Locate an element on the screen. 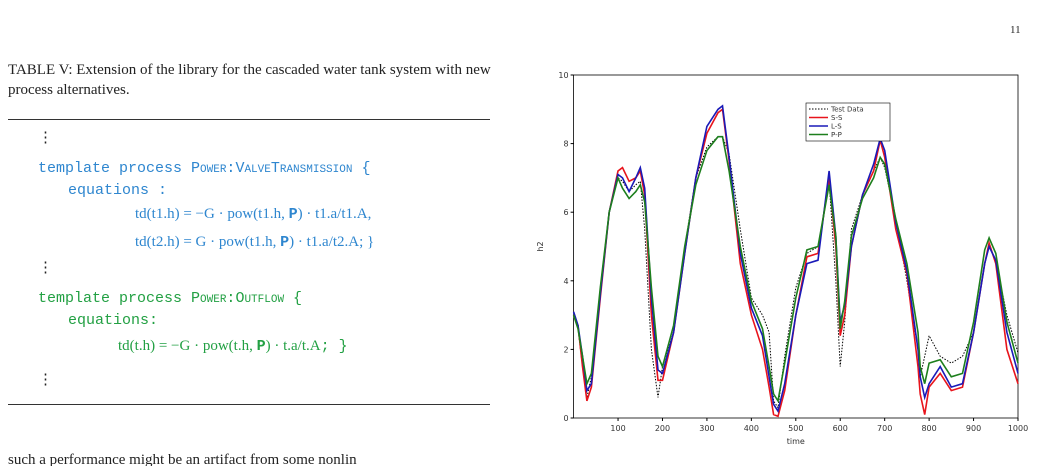 The width and height of the screenshot is (1040, 466). x-tick-label: 400 is located at coordinates (751, 428).